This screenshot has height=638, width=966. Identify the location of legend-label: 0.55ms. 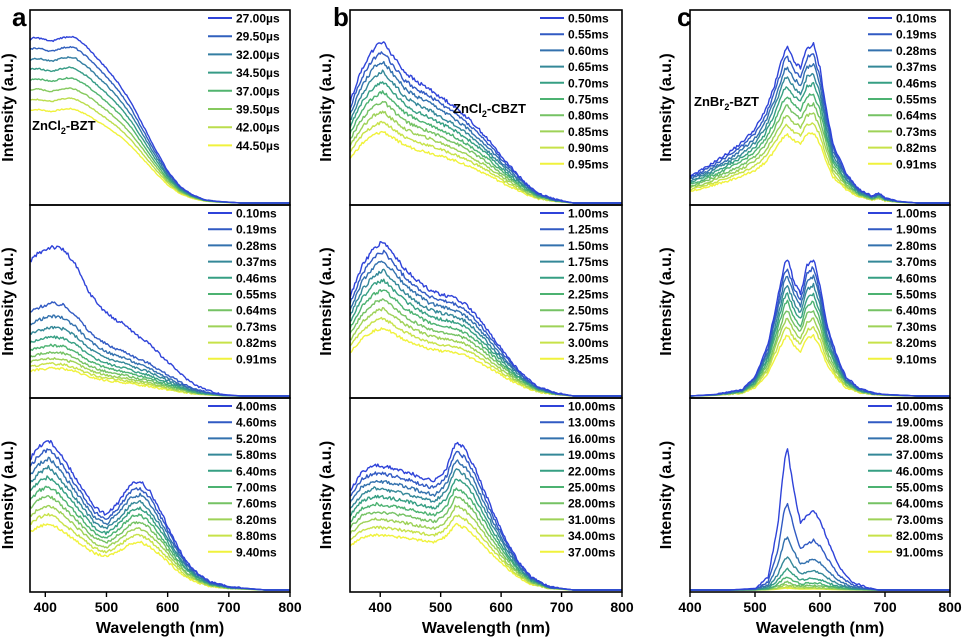
(916, 100).